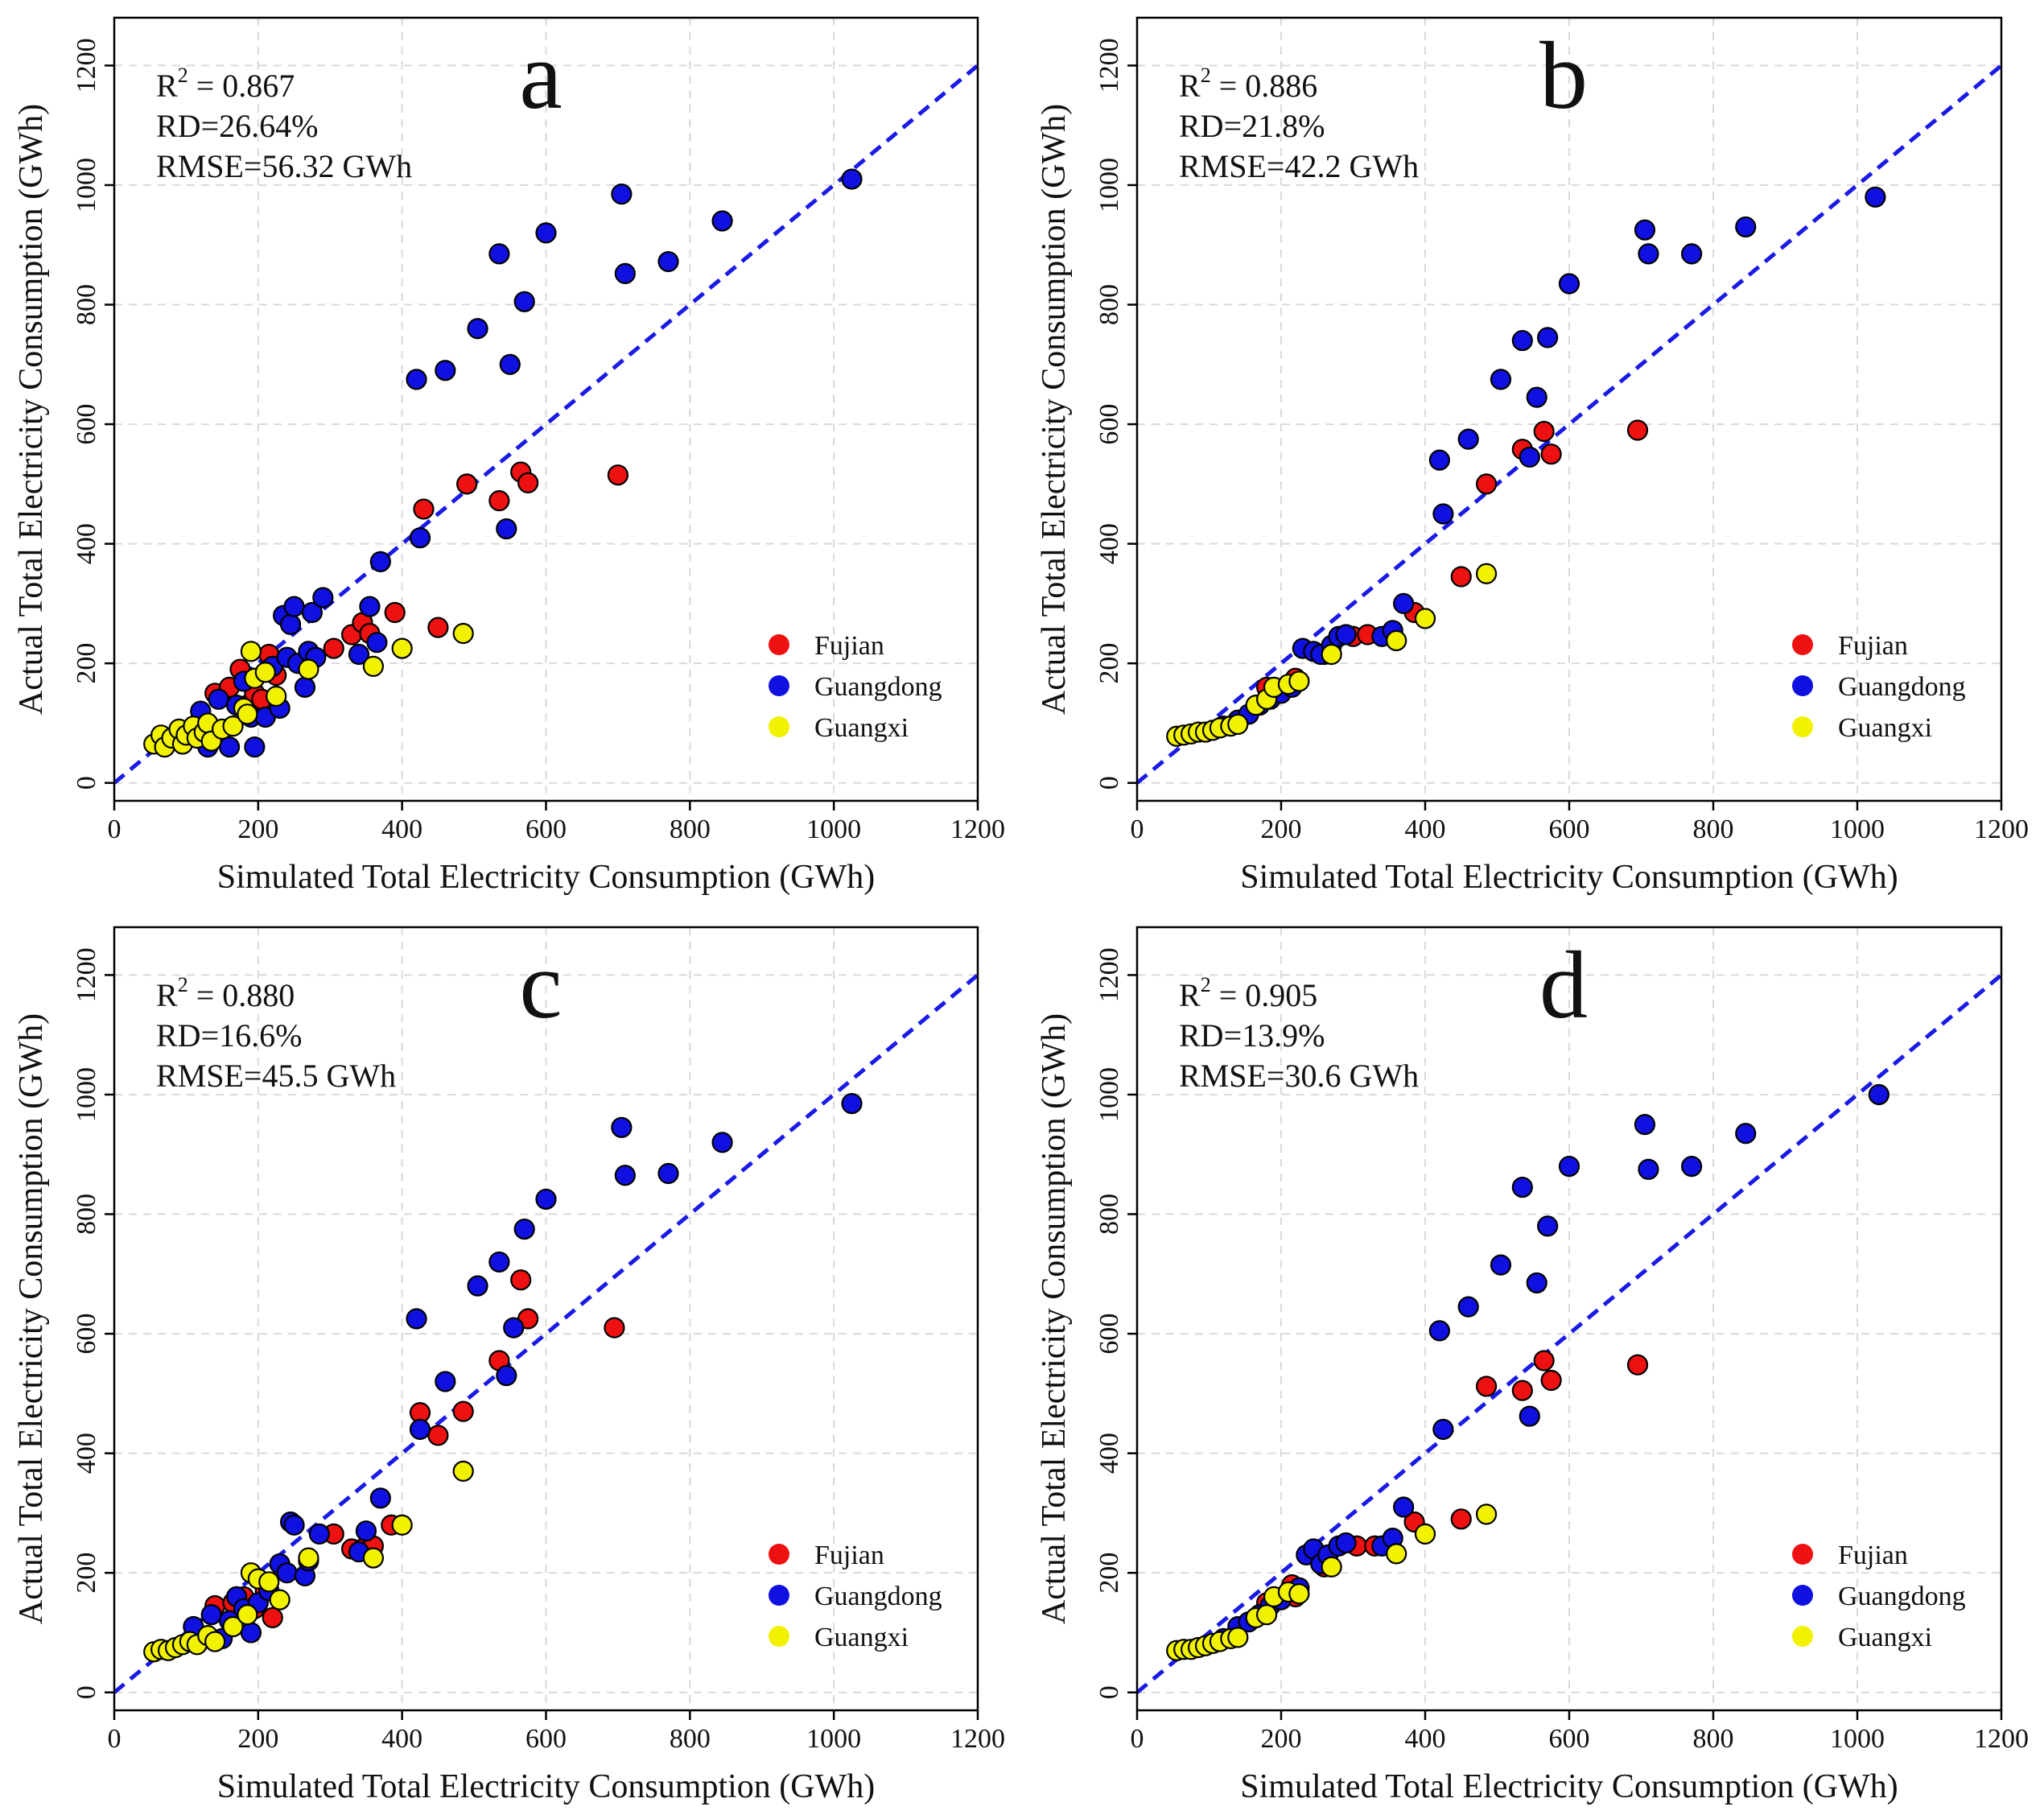 The width and height of the screenshot is (2044, 1819). I want to click on rmse-stat: RMSE=30.6 GWh, so click(1299, 1076).